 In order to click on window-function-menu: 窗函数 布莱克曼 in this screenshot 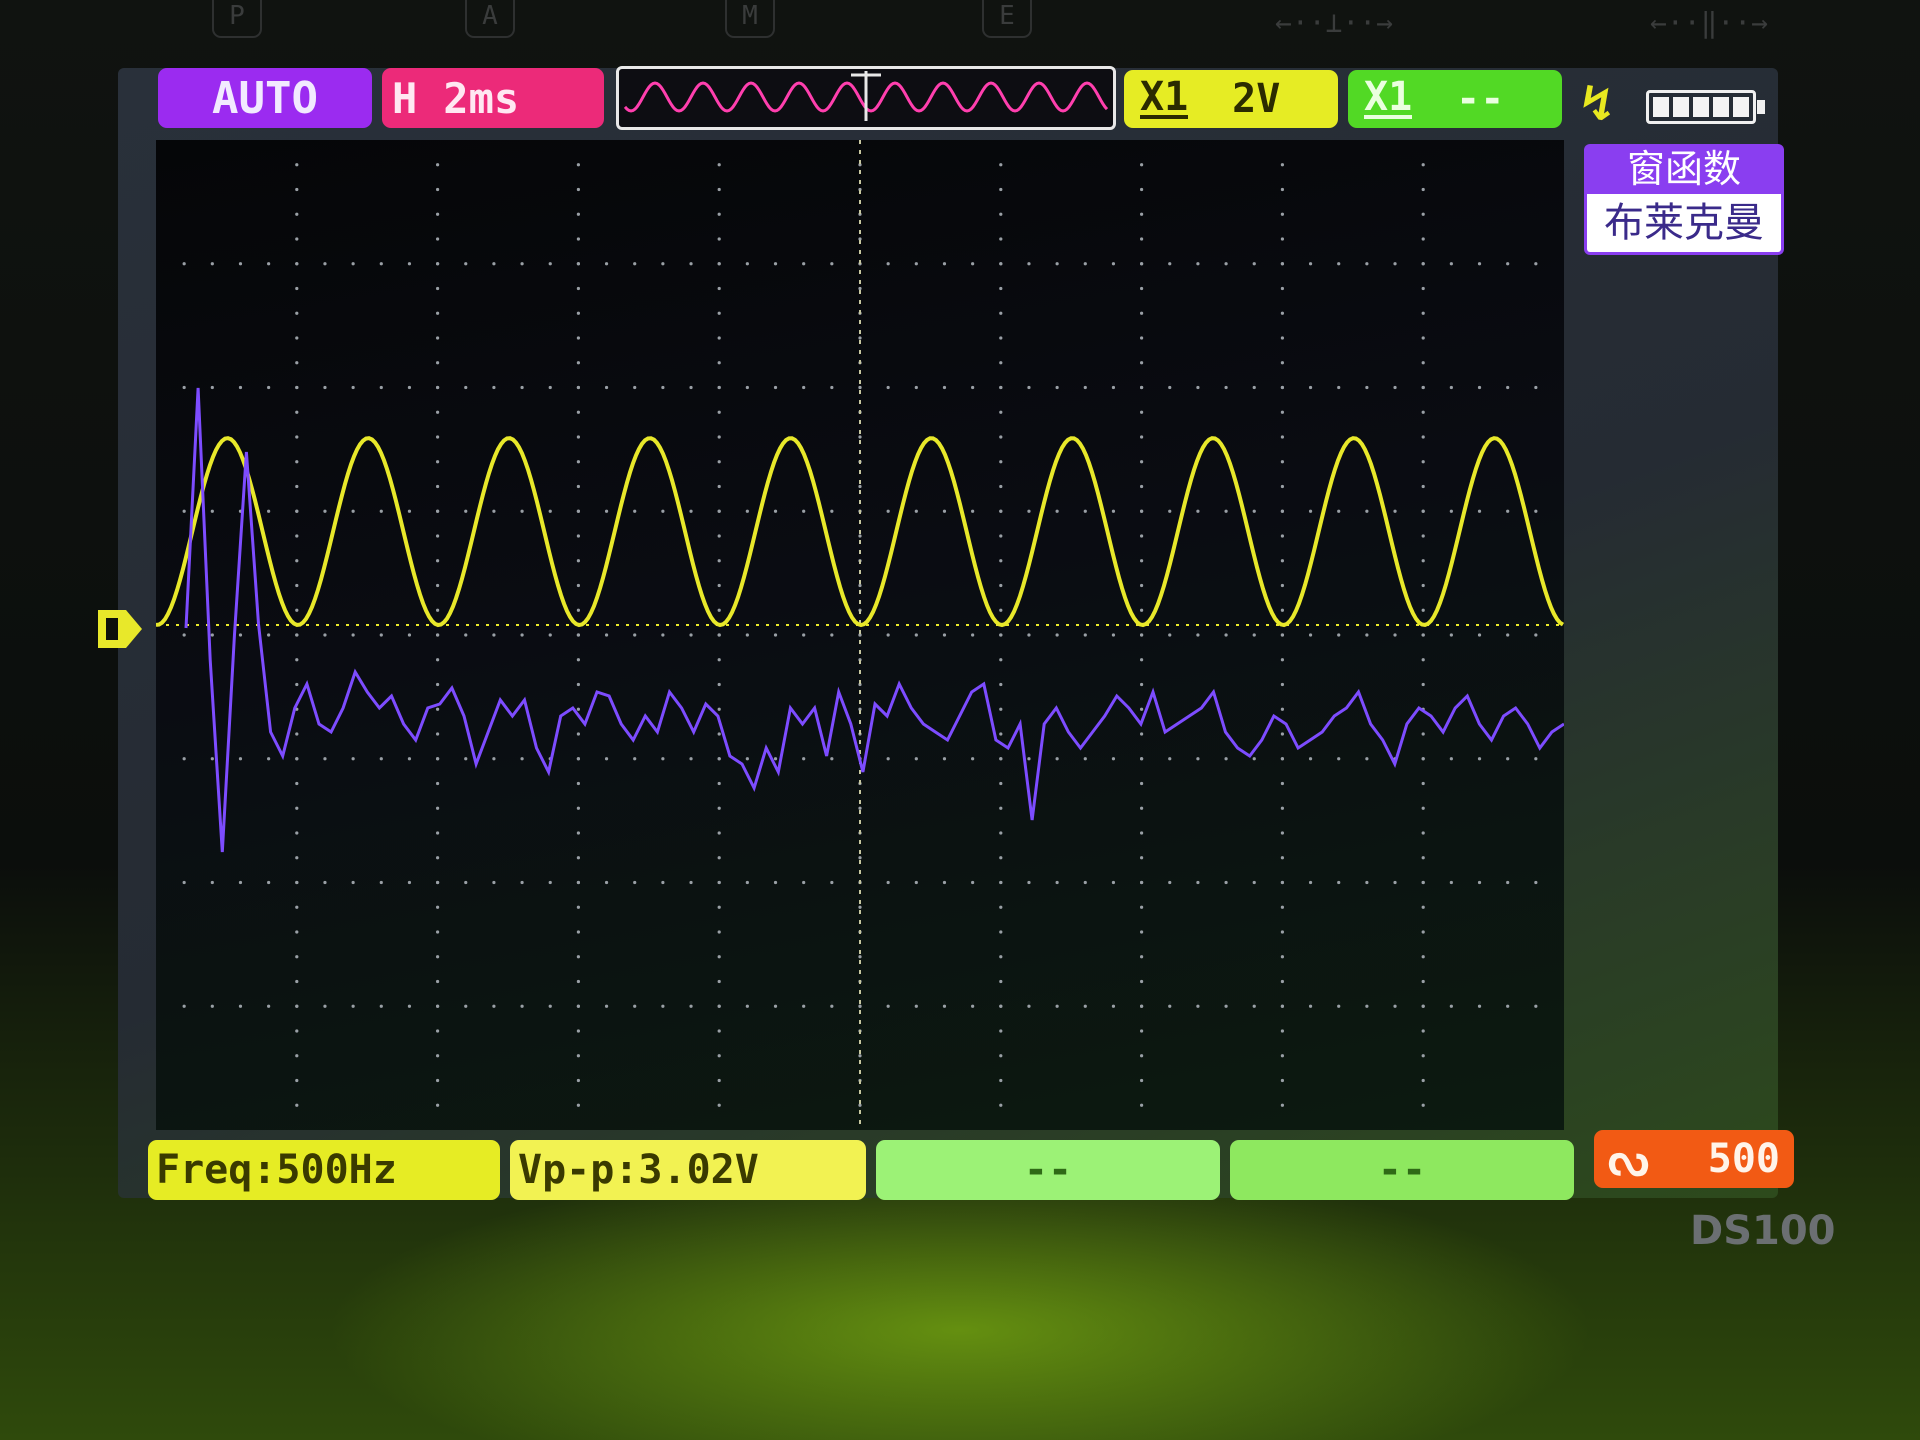, I will do `click(1684, 201)`.